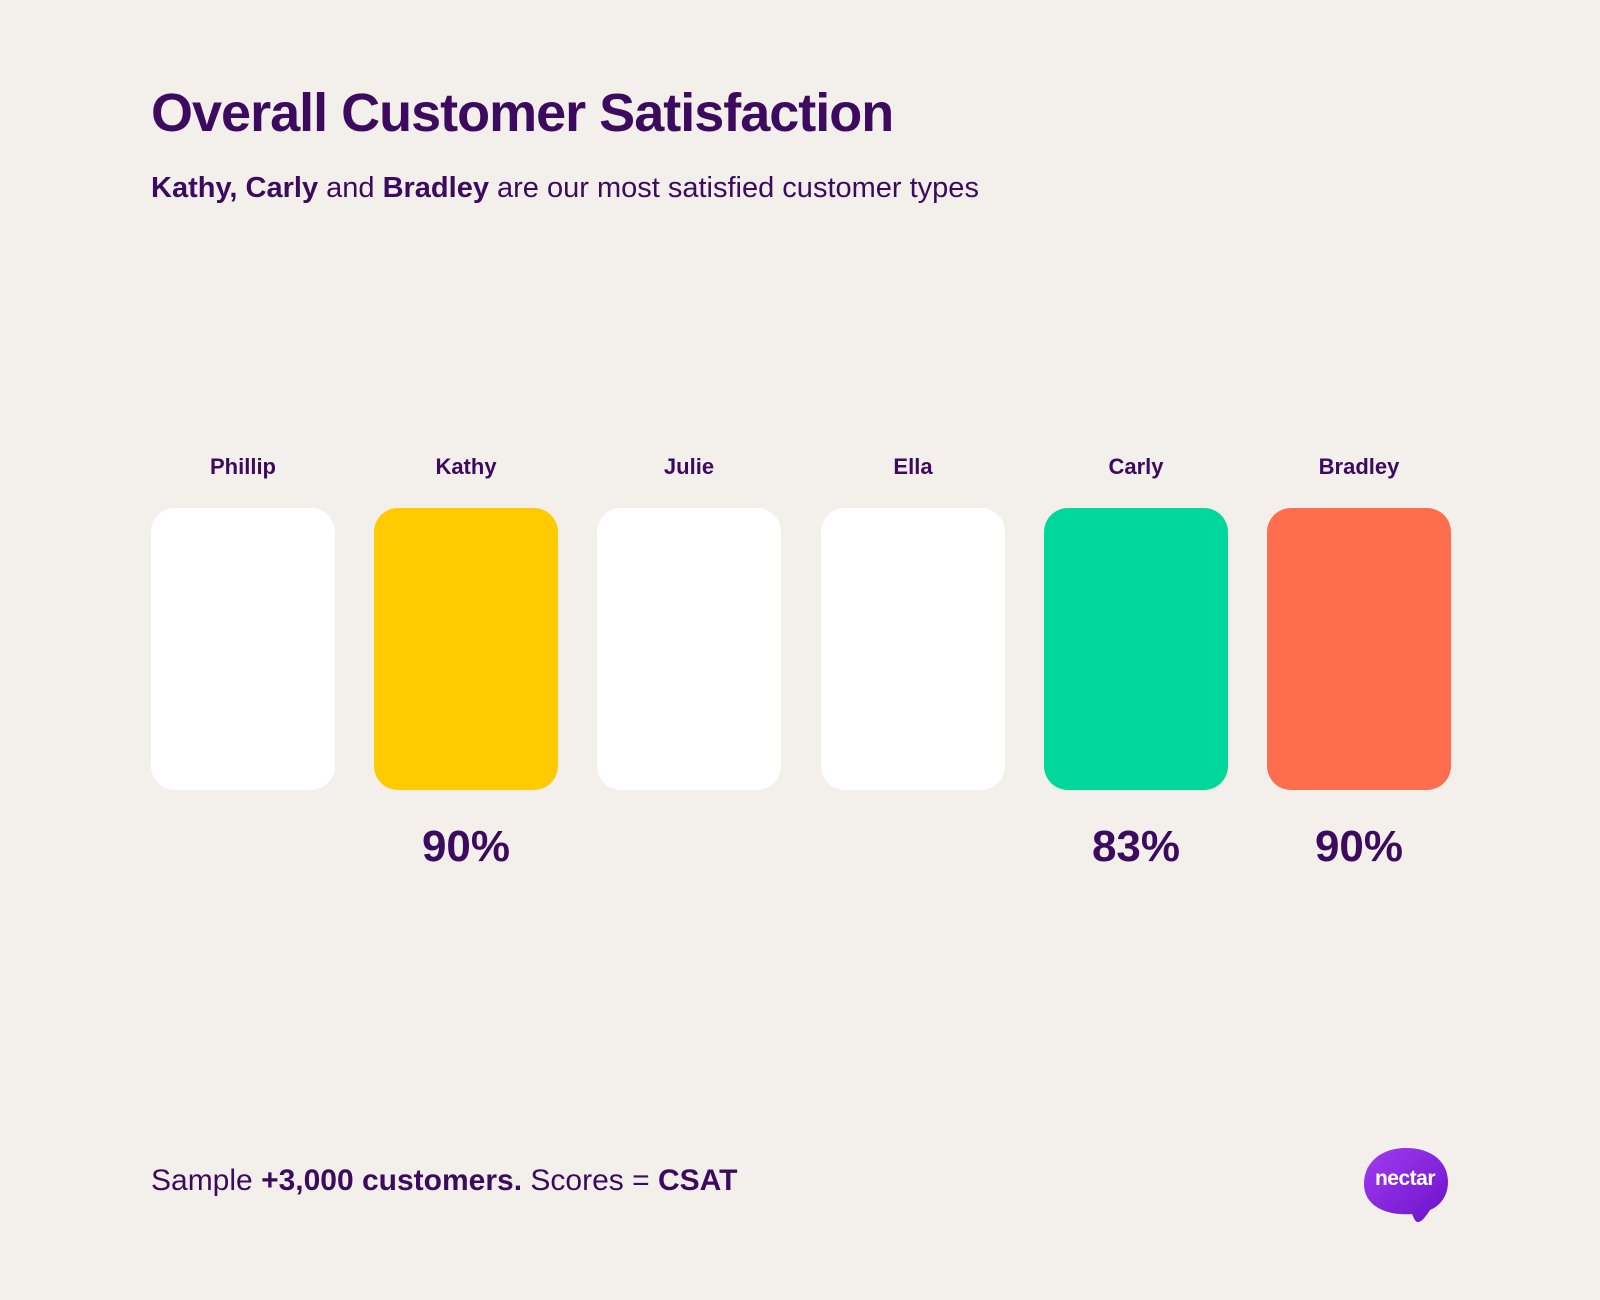  What do you see at coordinates (522, 113) in the screenshot?
I see `page-title: Overall Customer Satisfaction` at bounding box center [522, 113].